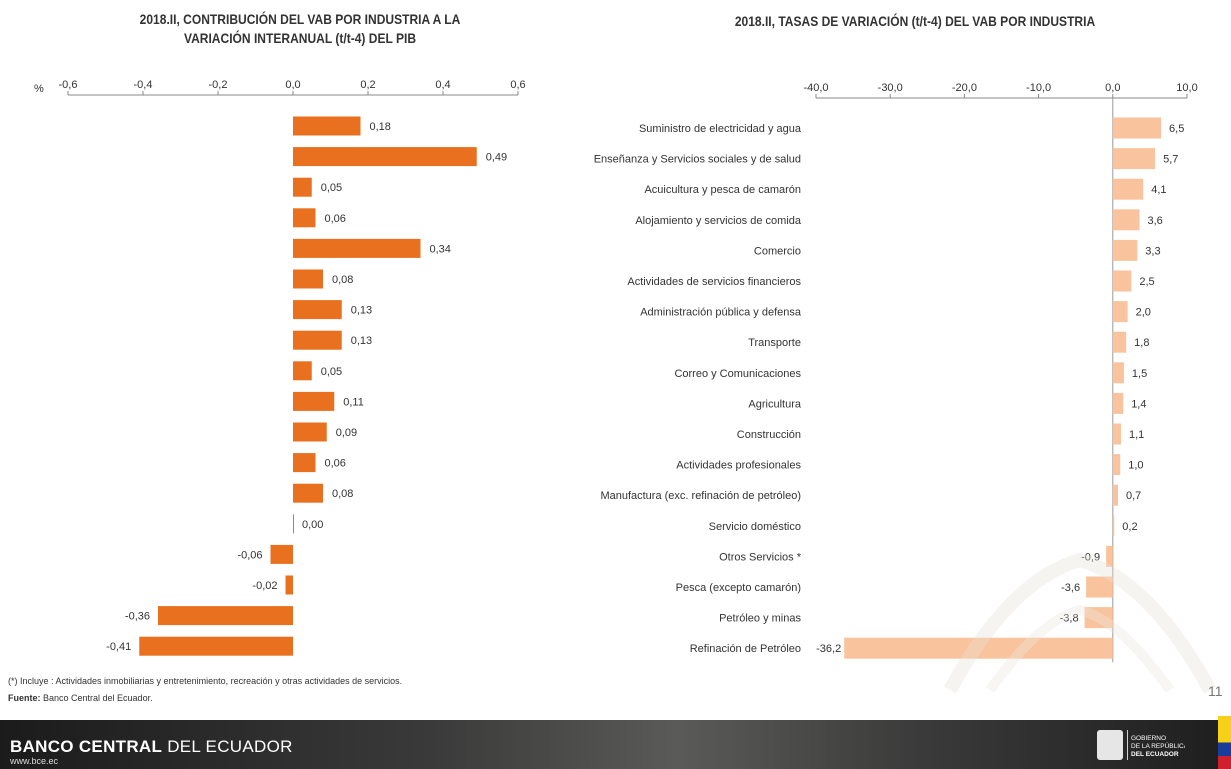 This screenshot has height=769, width=1231. What do you see at coordinates (1224, 742) in the screenshot?
I see `ecuador-flag-strip` at bounding box center [1224, 742].